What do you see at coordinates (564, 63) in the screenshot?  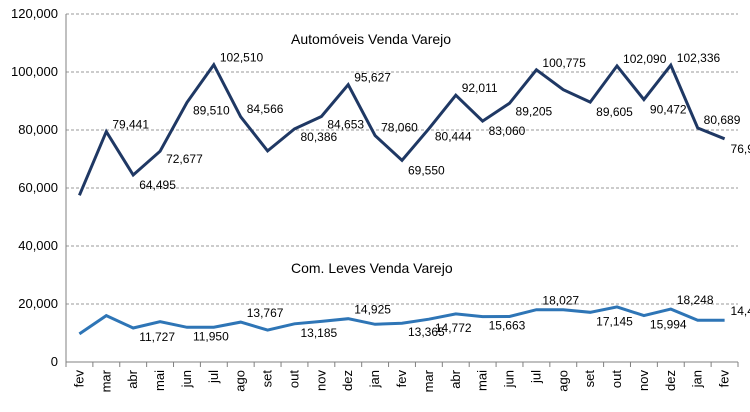 I see `data-label-automoveis: 100,775` at bounding box center [564, 63].